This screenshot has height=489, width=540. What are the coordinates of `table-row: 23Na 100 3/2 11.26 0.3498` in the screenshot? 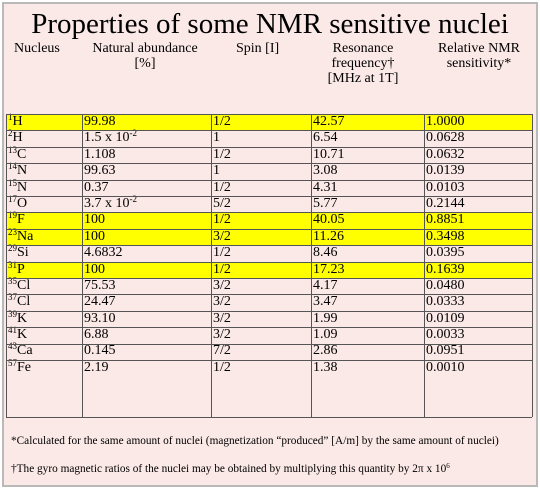 It's located at (269, 236).